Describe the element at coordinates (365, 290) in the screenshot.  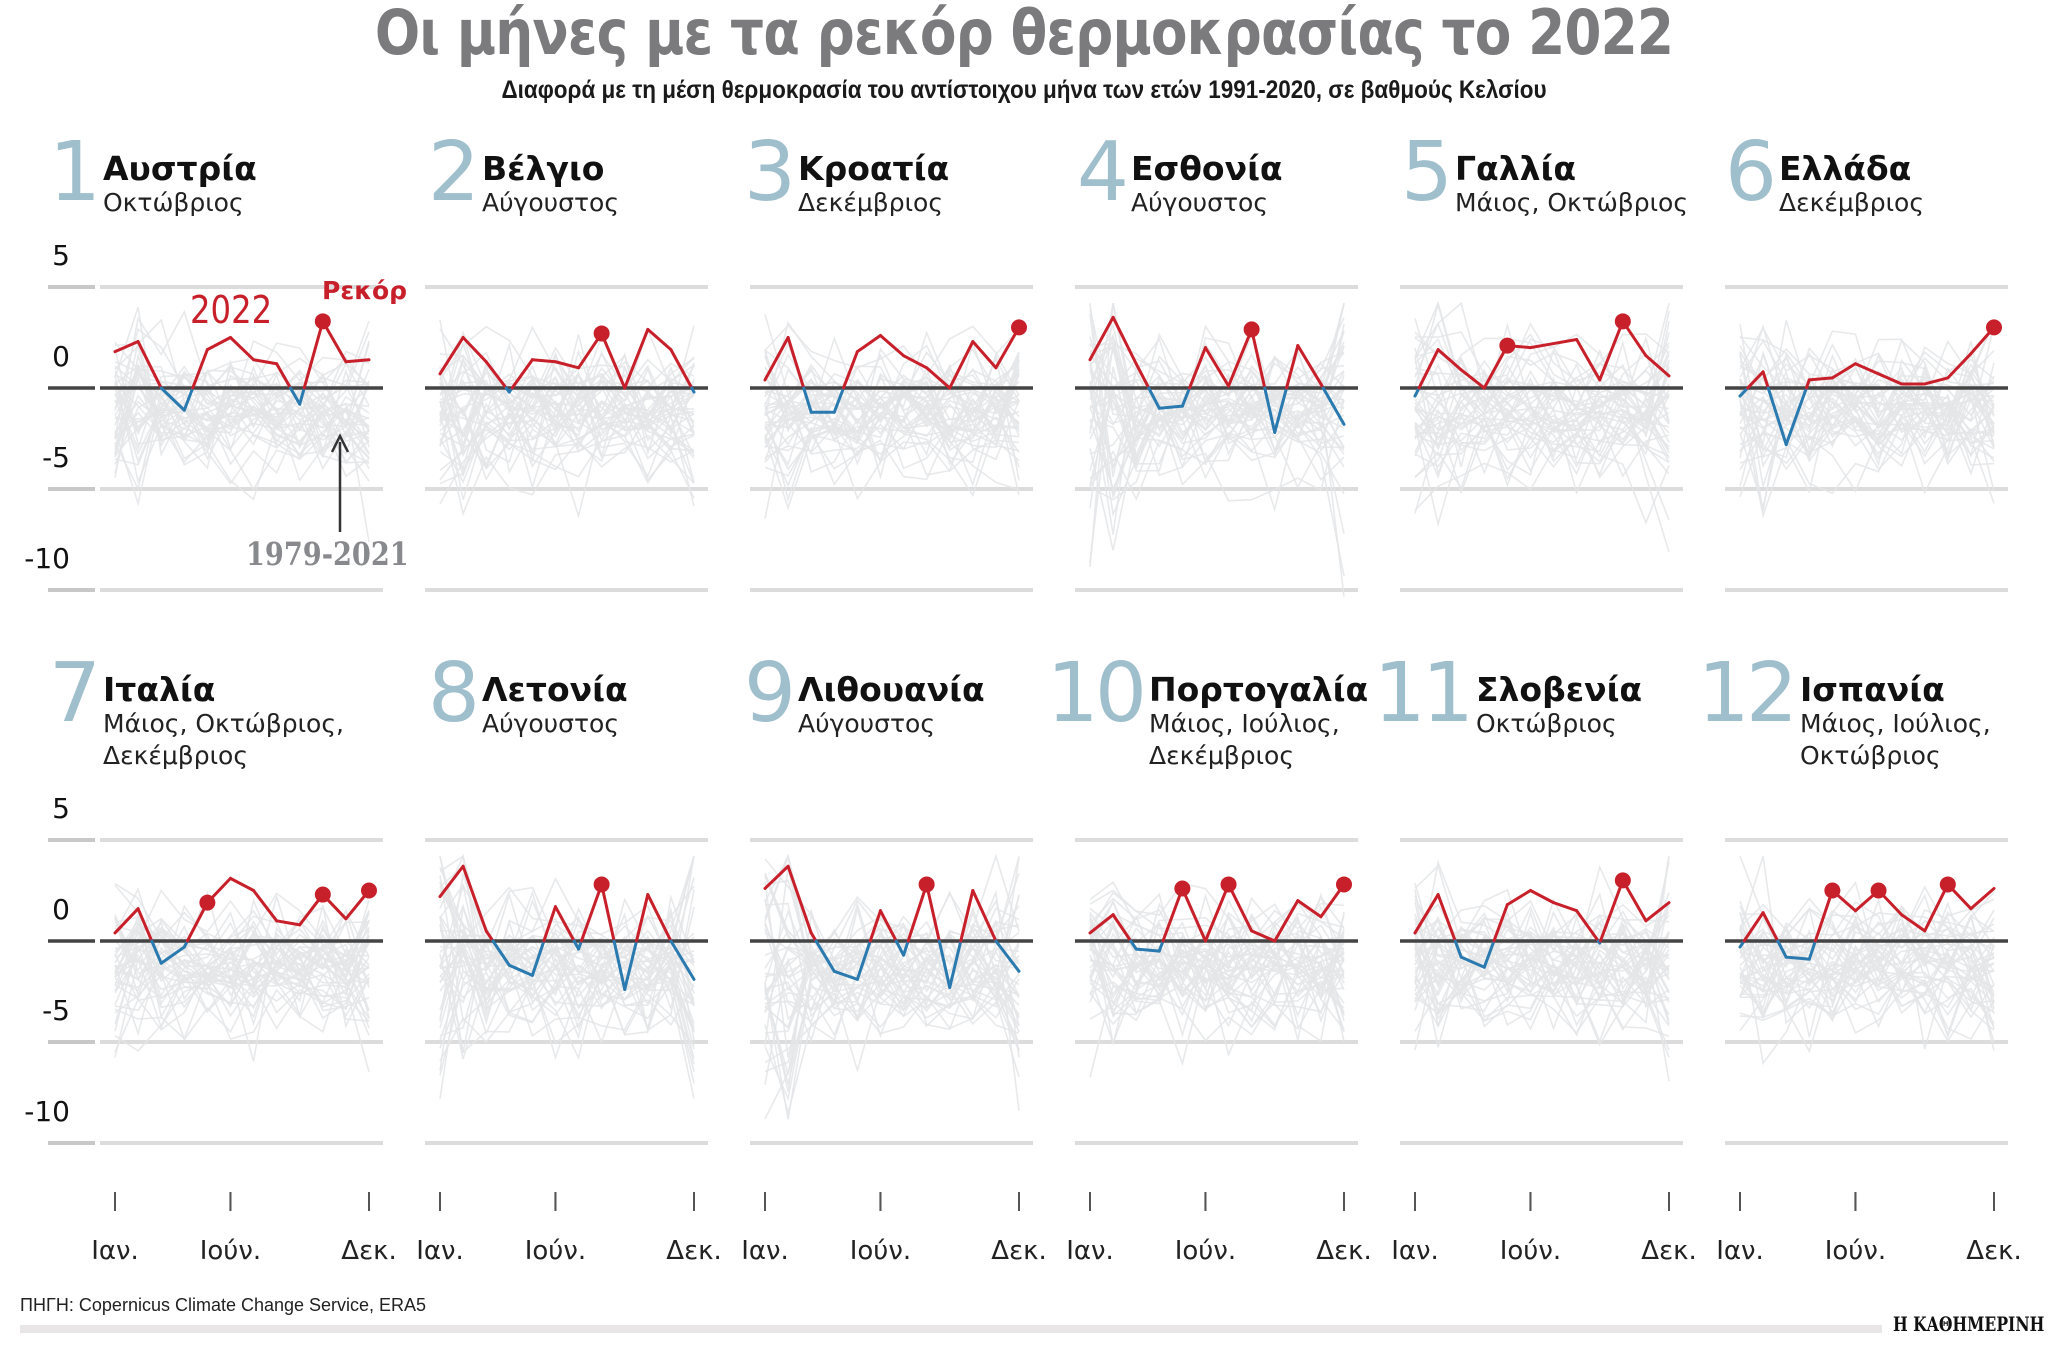
I see `annotation-record: Ρεκόρ` at that location.